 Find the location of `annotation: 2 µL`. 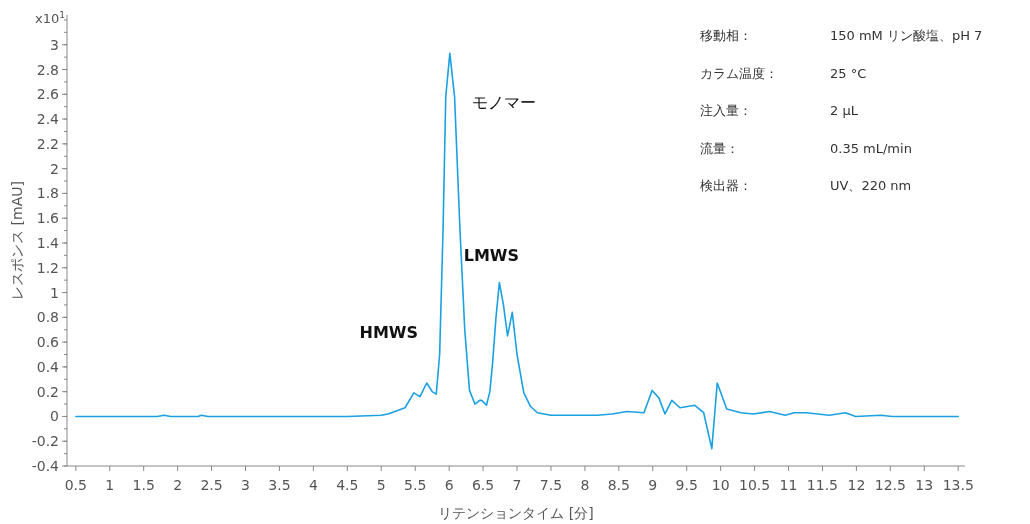

annotation: 2 µL is located at coordinates (844, 110).